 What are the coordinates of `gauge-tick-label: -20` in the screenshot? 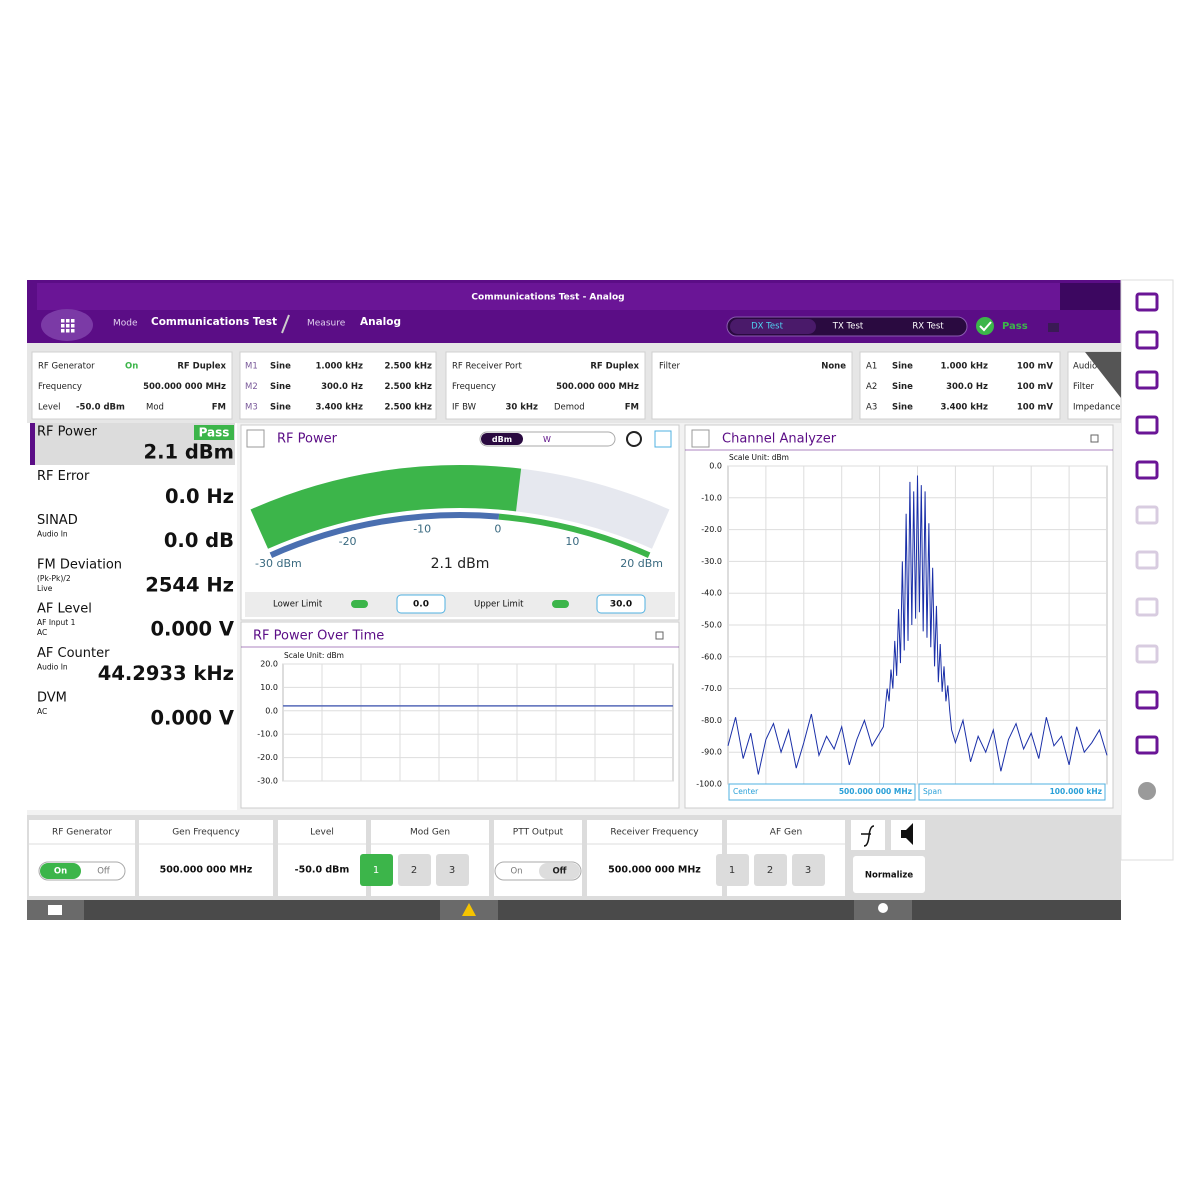 It's located at (348, 541).